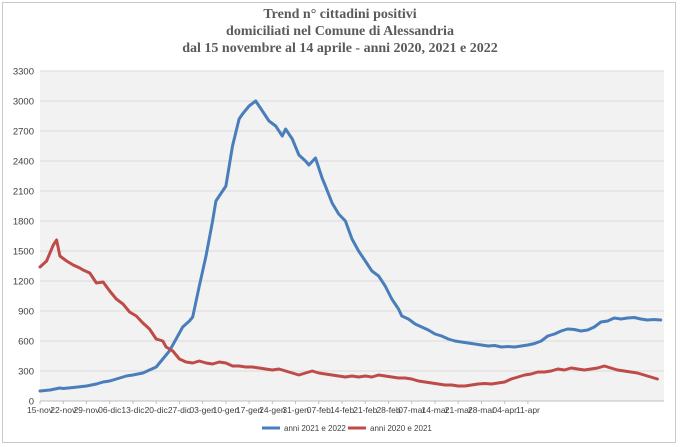 The height and width of the screenshot is (447, 680). What do you see at coordinates (157, 410) in the screenshot?
I see `x-tick-label: 20-dic` at bounding box center [157, 410].